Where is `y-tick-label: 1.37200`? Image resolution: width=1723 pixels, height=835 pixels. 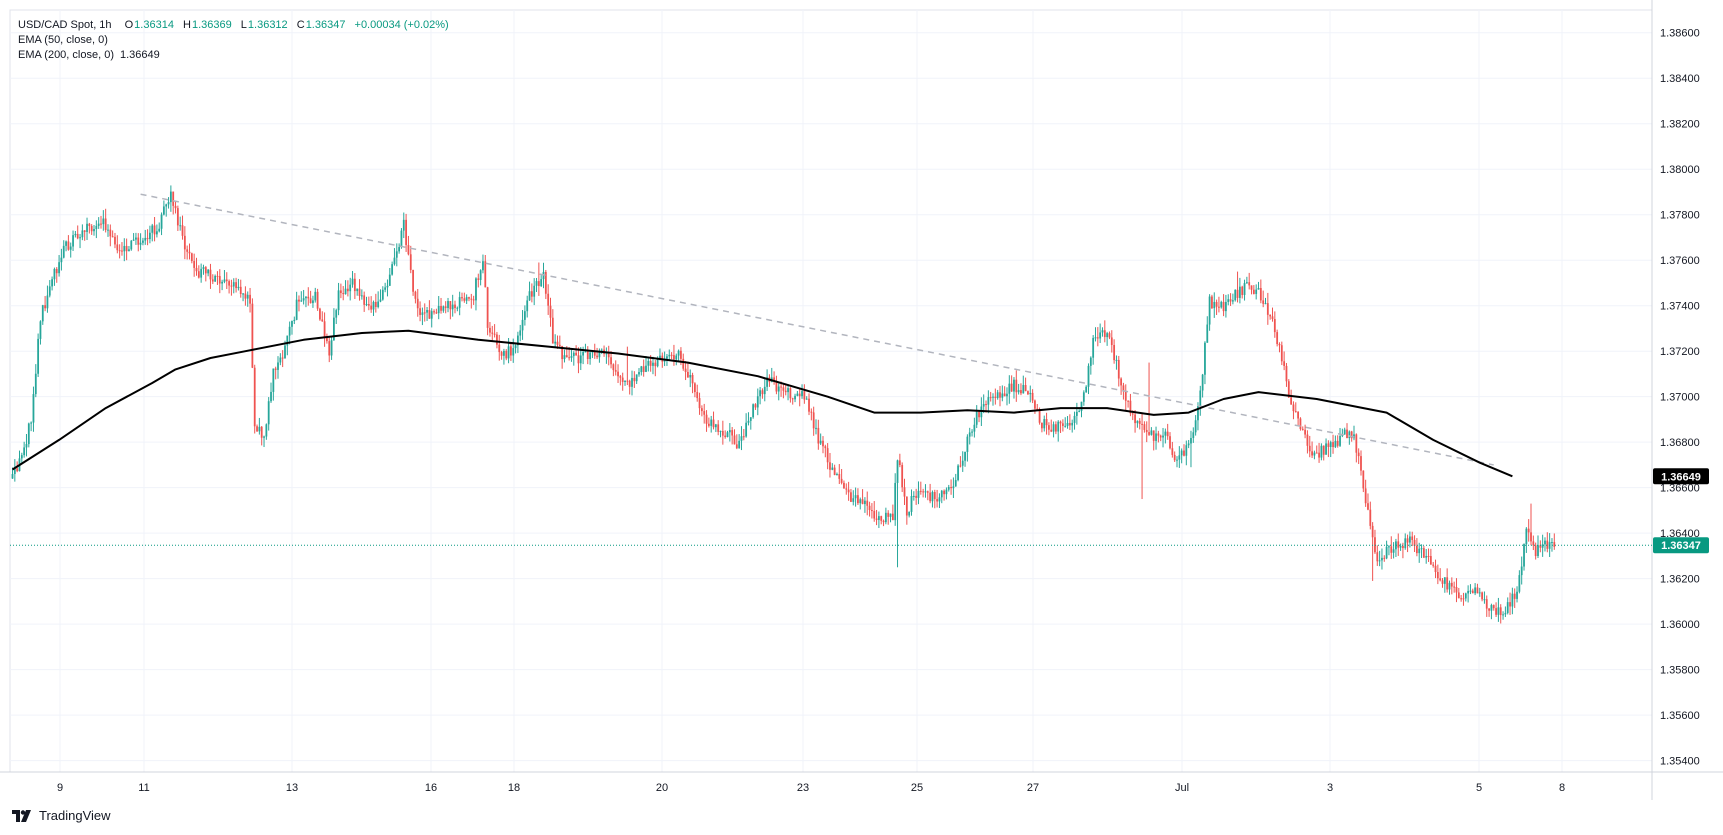 y-tick-label: 1.37200 is located at coordinates (1680, 352).